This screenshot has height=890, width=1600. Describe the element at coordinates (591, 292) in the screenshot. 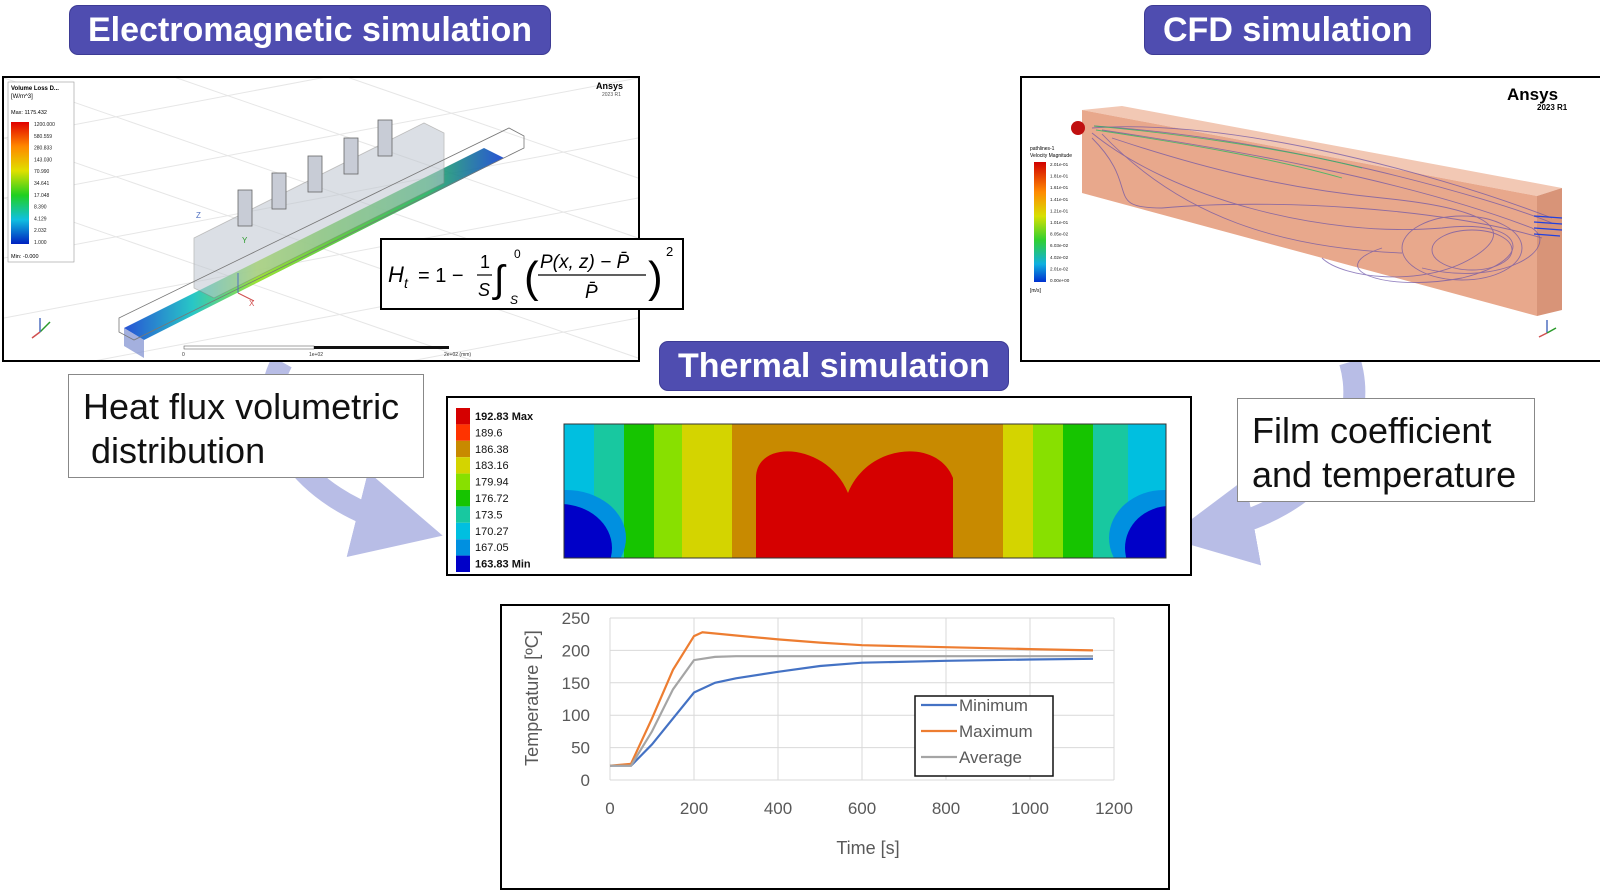

I see `formula-inner-den: P̄` at that location.